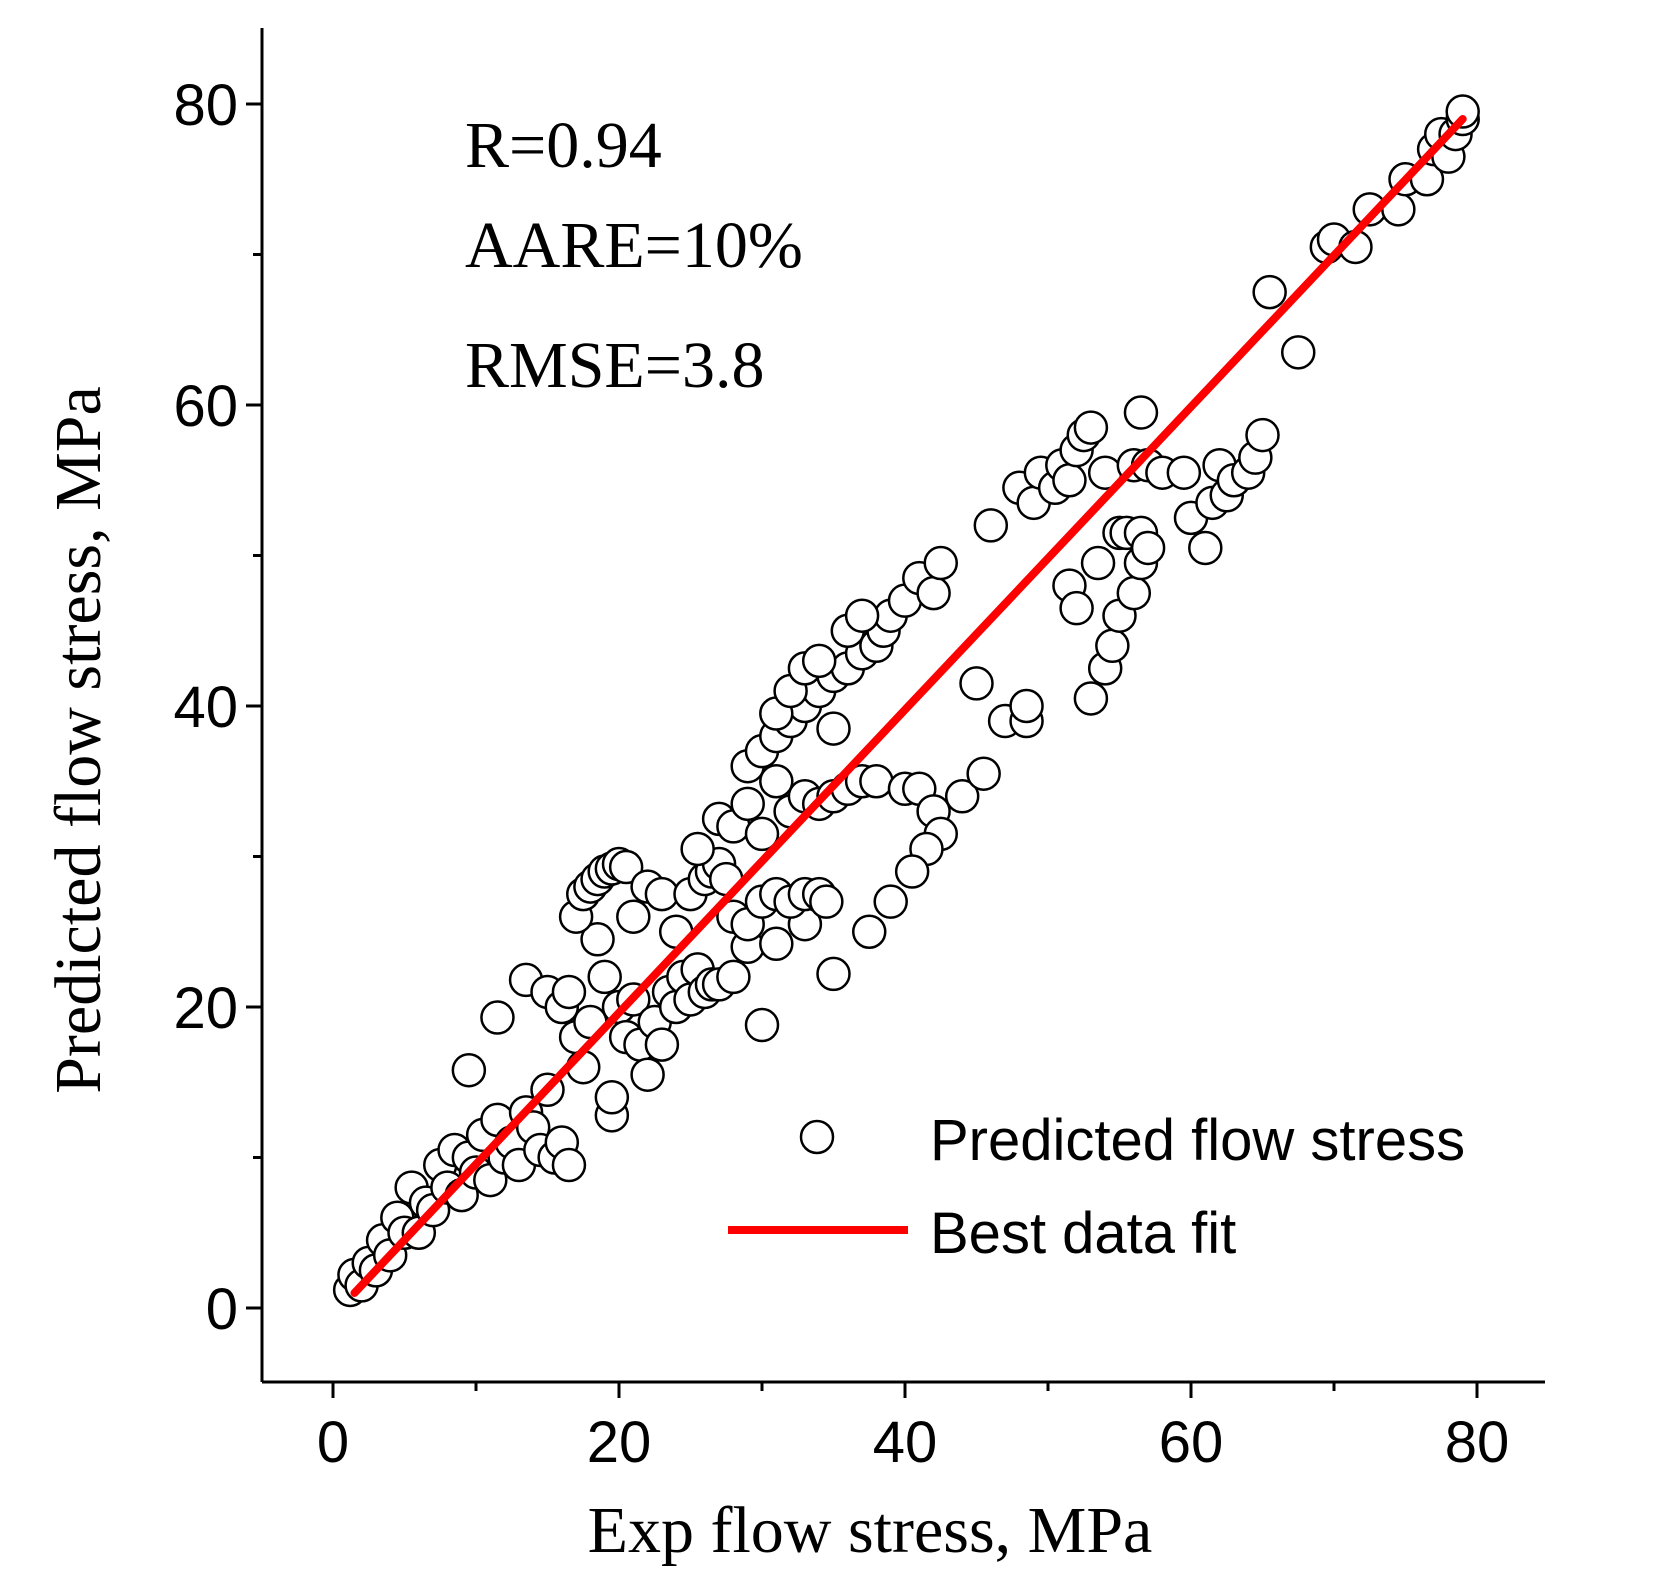  What do you see at coordinates (205, 105) in the screenshot?
I see `y-tick-label: 80` at bounding box center [205, 105].